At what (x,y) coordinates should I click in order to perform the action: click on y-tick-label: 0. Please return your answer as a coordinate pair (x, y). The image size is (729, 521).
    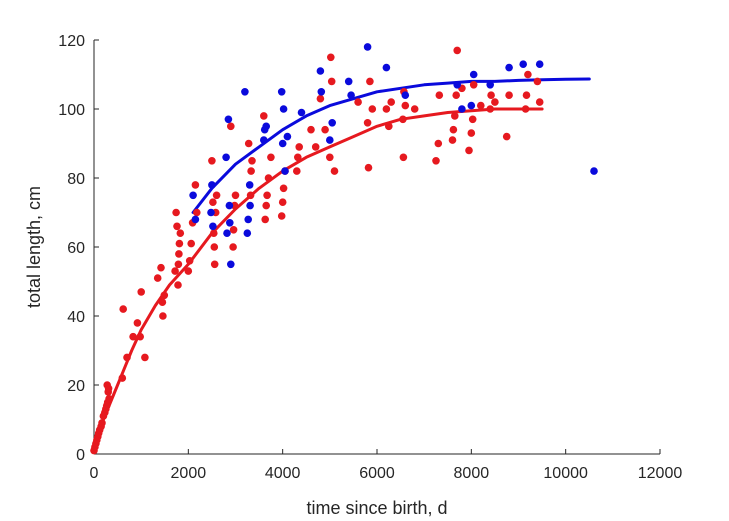
    Looking at the image, I should click on (80, 455).